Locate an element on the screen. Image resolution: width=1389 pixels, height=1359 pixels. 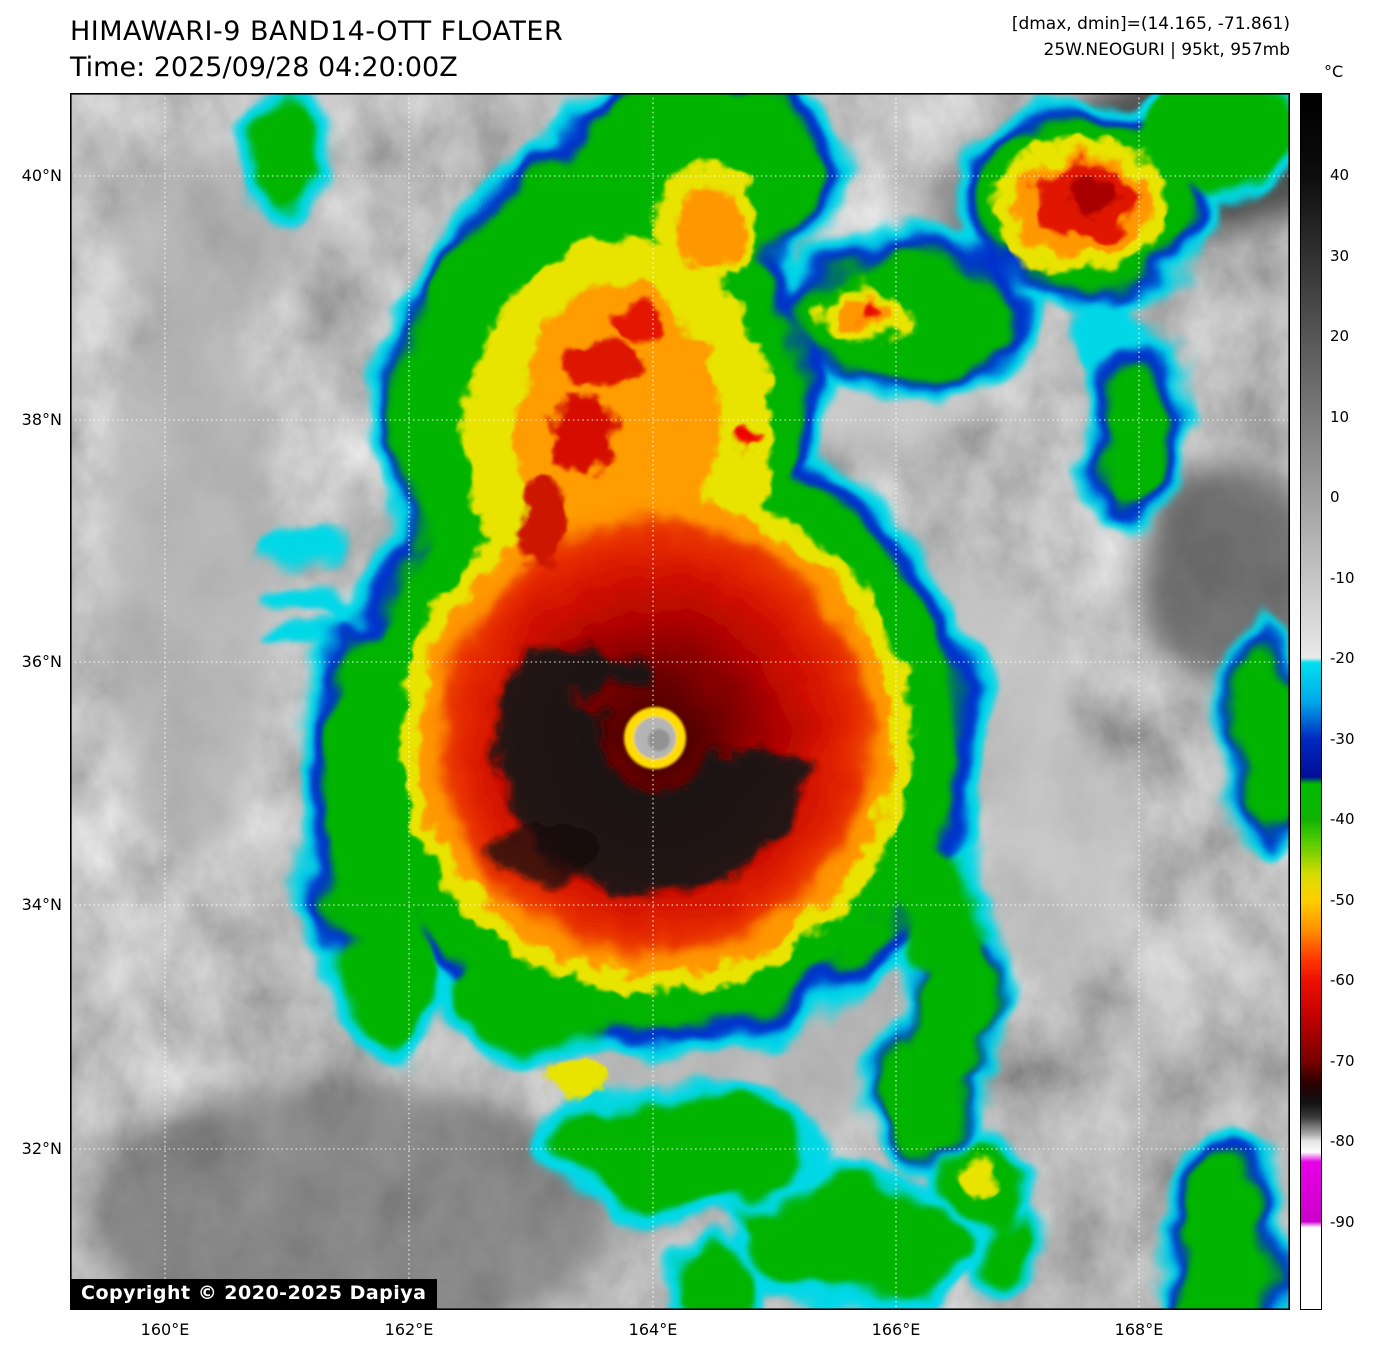
colorbar-tick-label: -10 is located at coordinates (1342, 578).